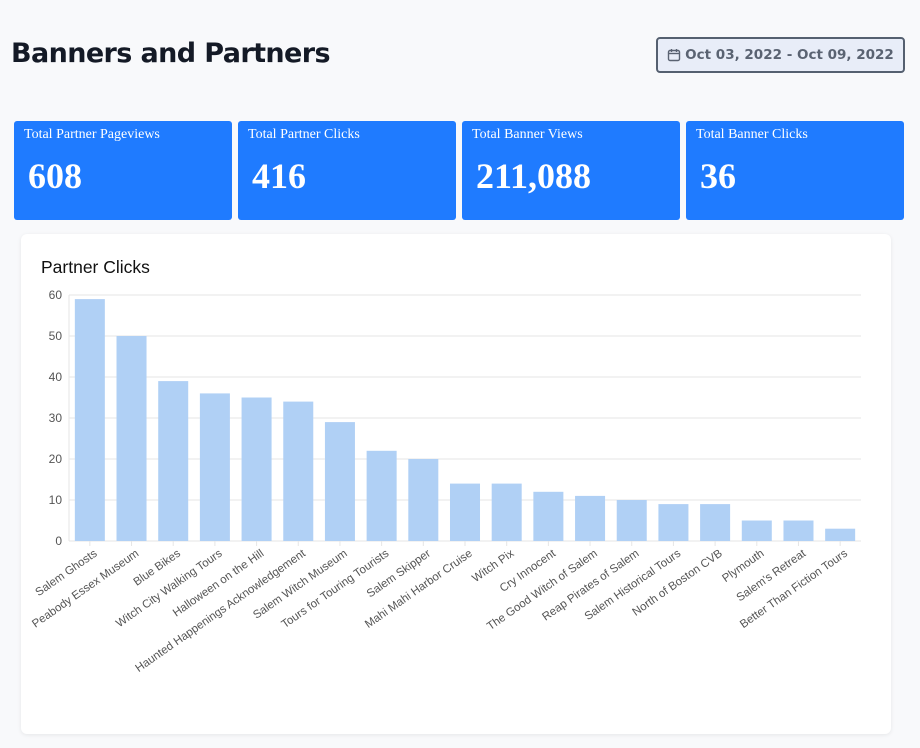  What do you see at coordinates (123, 170) in the screenshot?
I see `stat-card-partner-pageviews: Total Partner Pageviews 608` at bounding box center [123, 170].